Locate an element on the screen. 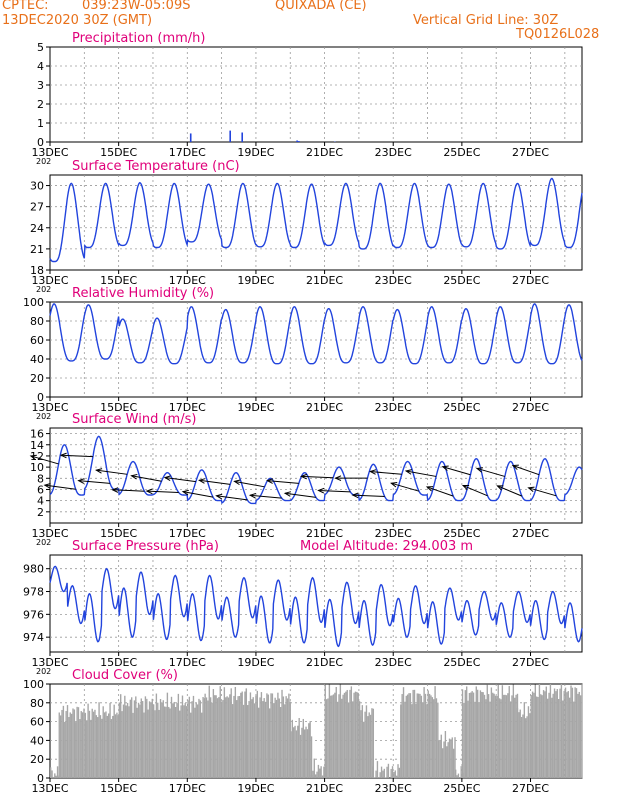  rh-year-fragment: 202 is located at coordinates (43, 416).